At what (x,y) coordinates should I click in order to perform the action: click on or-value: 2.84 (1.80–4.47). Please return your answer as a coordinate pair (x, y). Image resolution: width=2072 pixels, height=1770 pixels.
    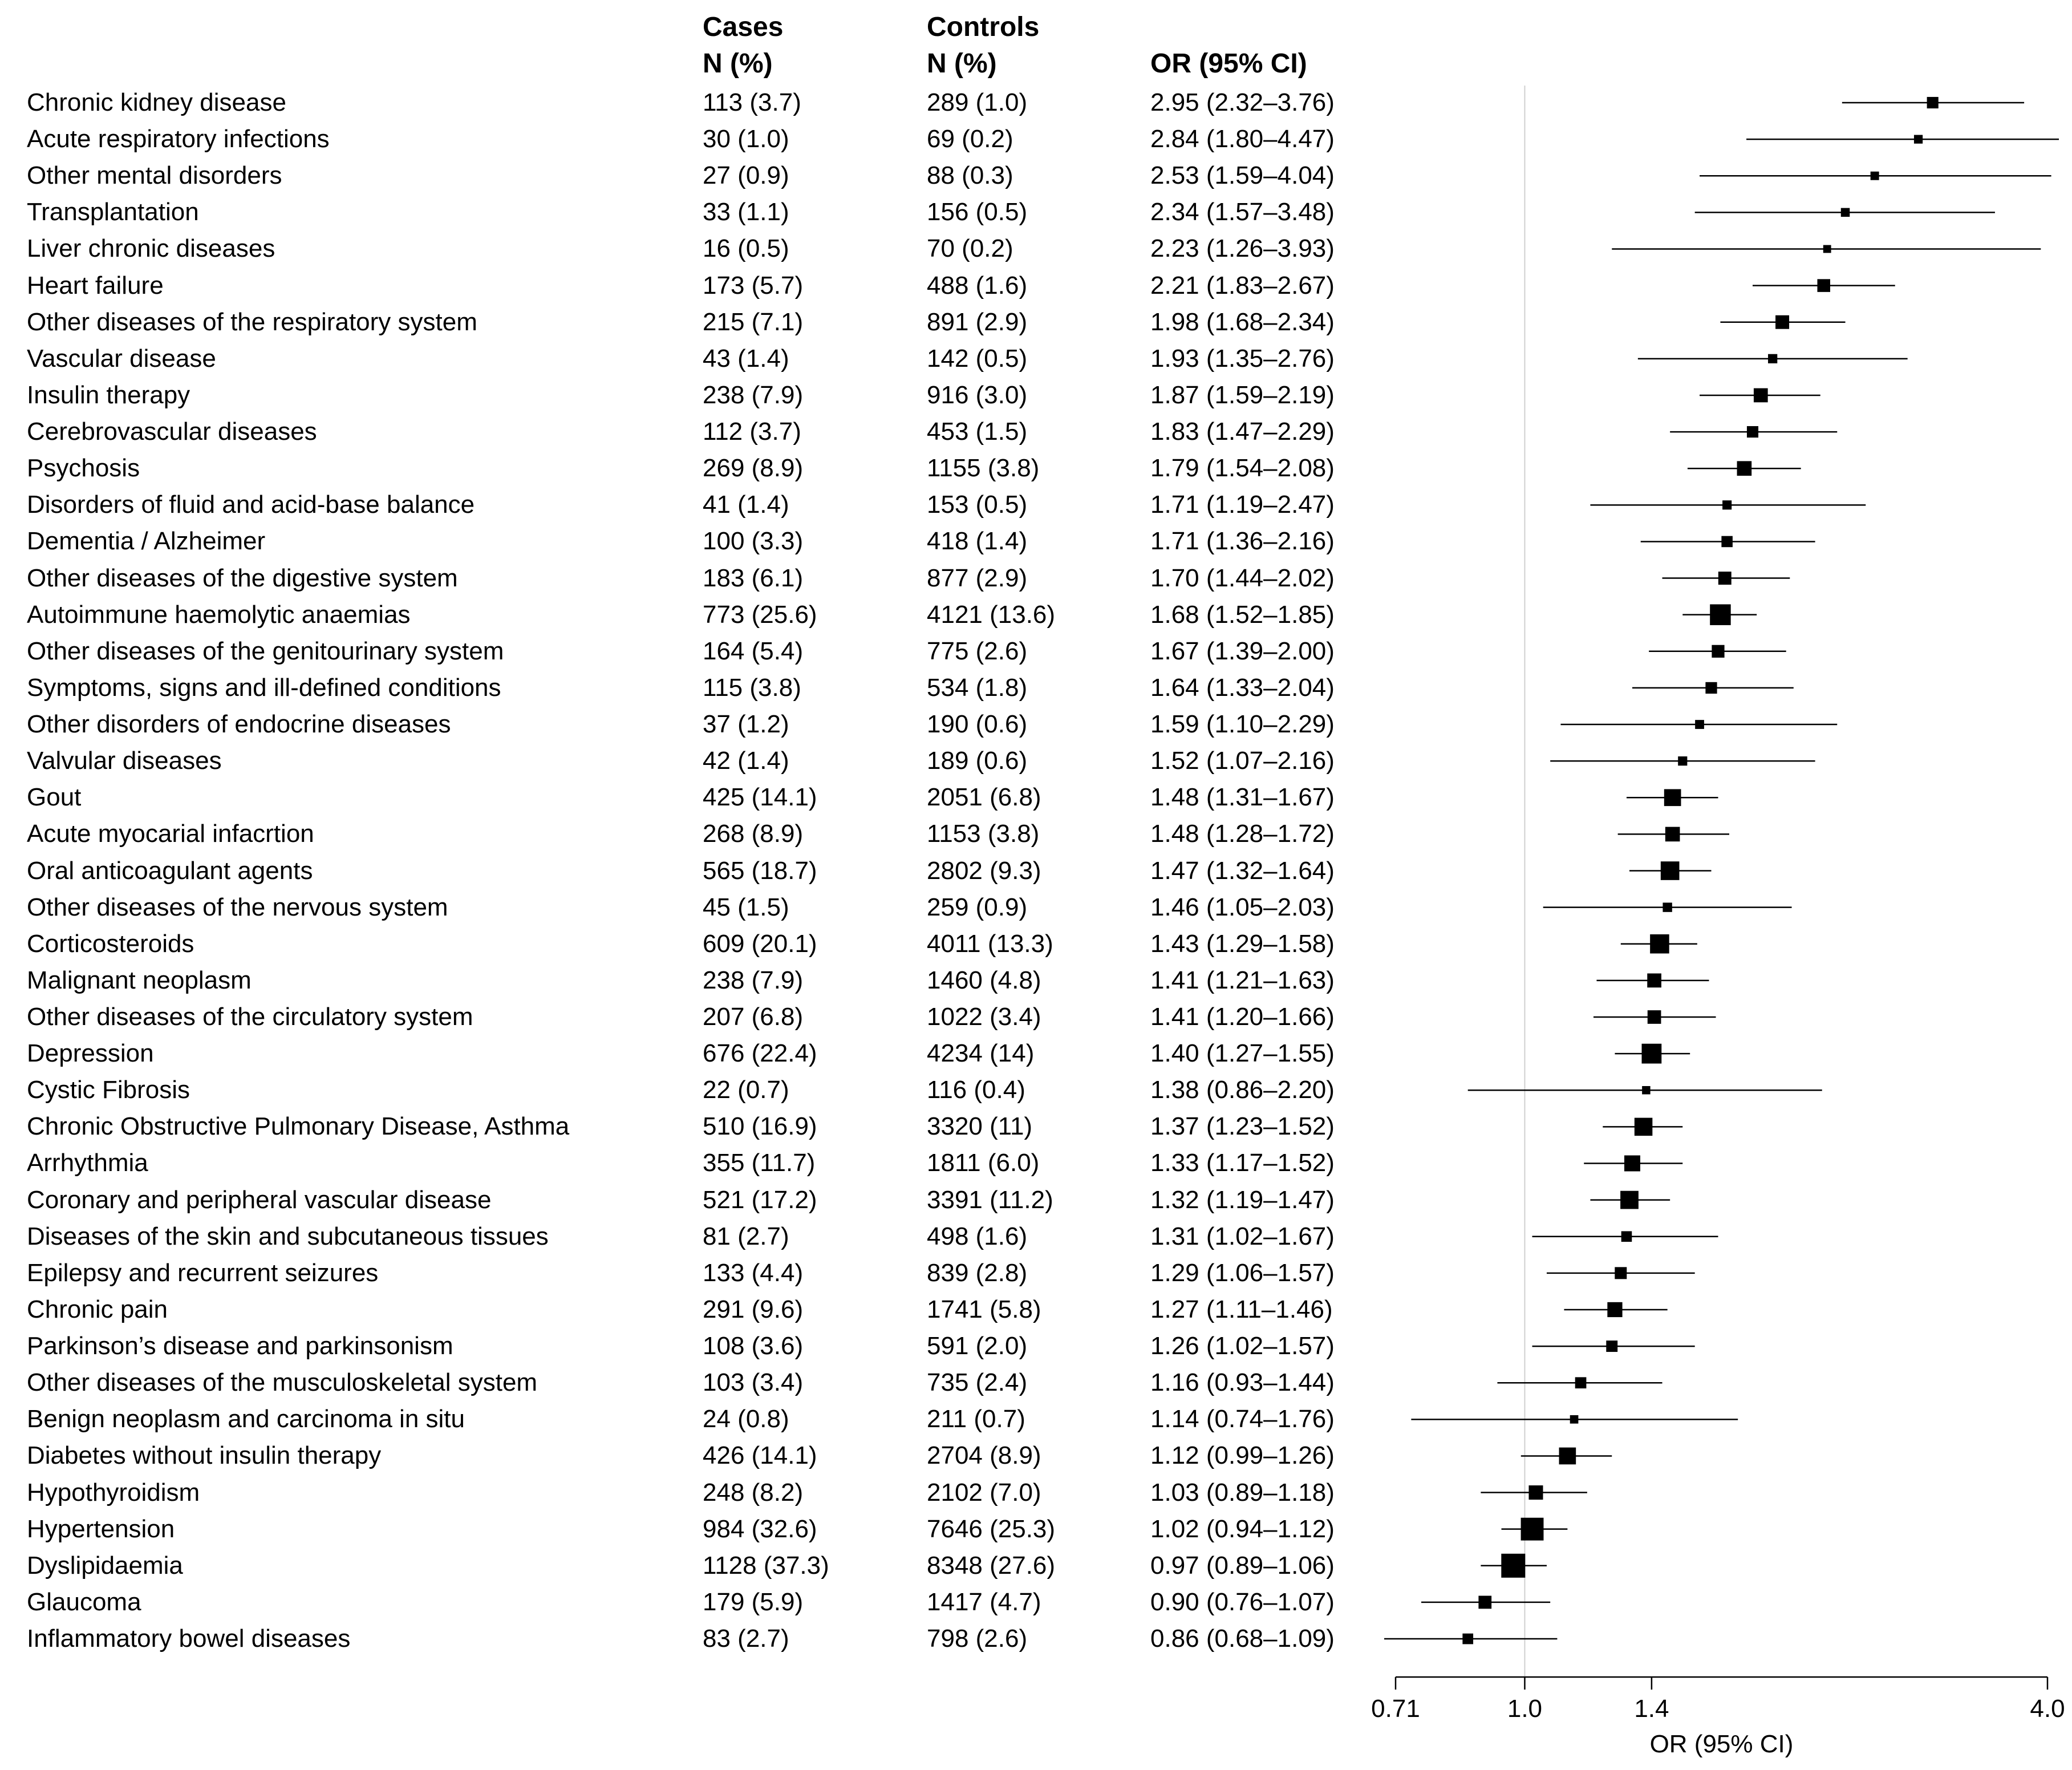
    Looking at the image, I should click on (1242, 139).